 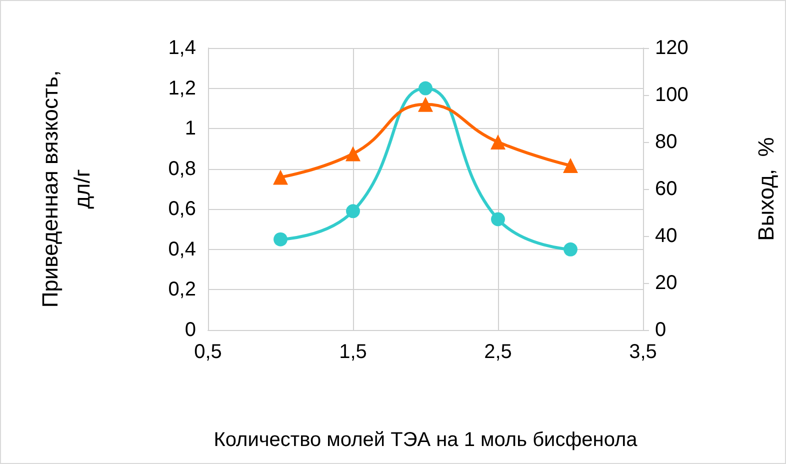 I want to click on y2-tick-label: 0, so click(x=660, y=330).